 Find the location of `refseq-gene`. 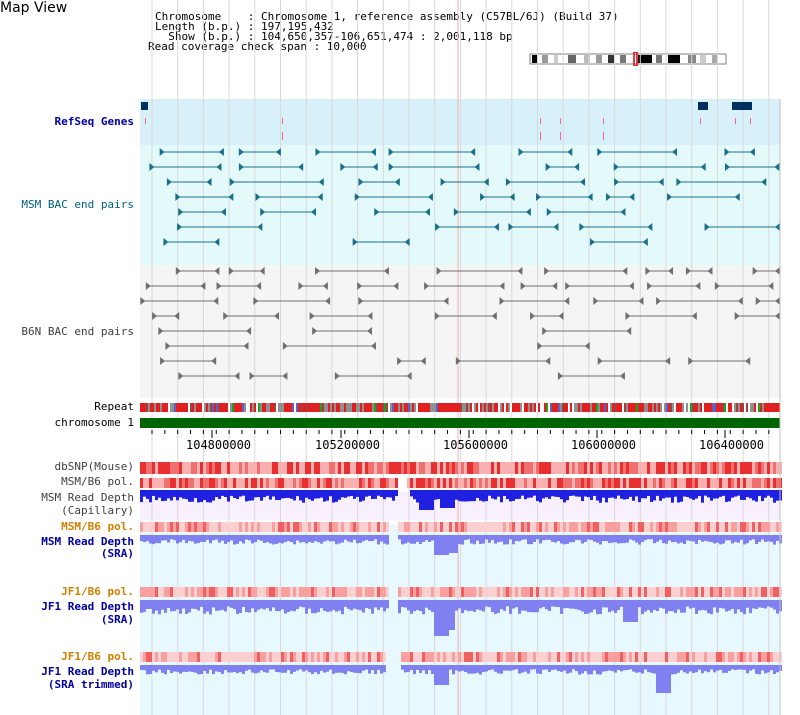

refseq-gene is located at coordinates (144, 106).